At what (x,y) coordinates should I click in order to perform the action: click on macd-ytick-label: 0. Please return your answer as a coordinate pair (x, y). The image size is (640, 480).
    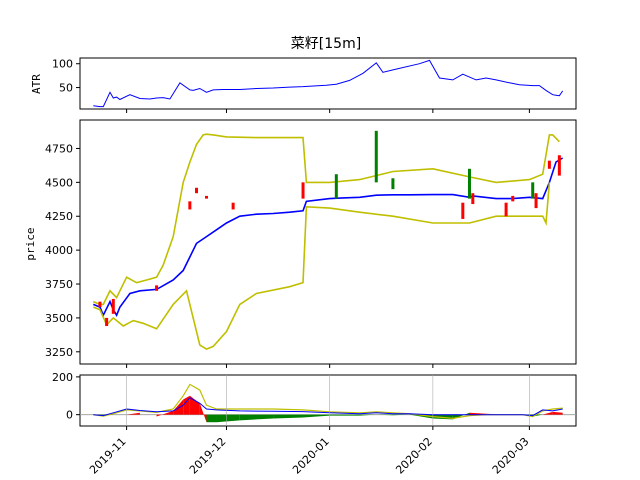
    Looking at the image, I should click on (69, 415).